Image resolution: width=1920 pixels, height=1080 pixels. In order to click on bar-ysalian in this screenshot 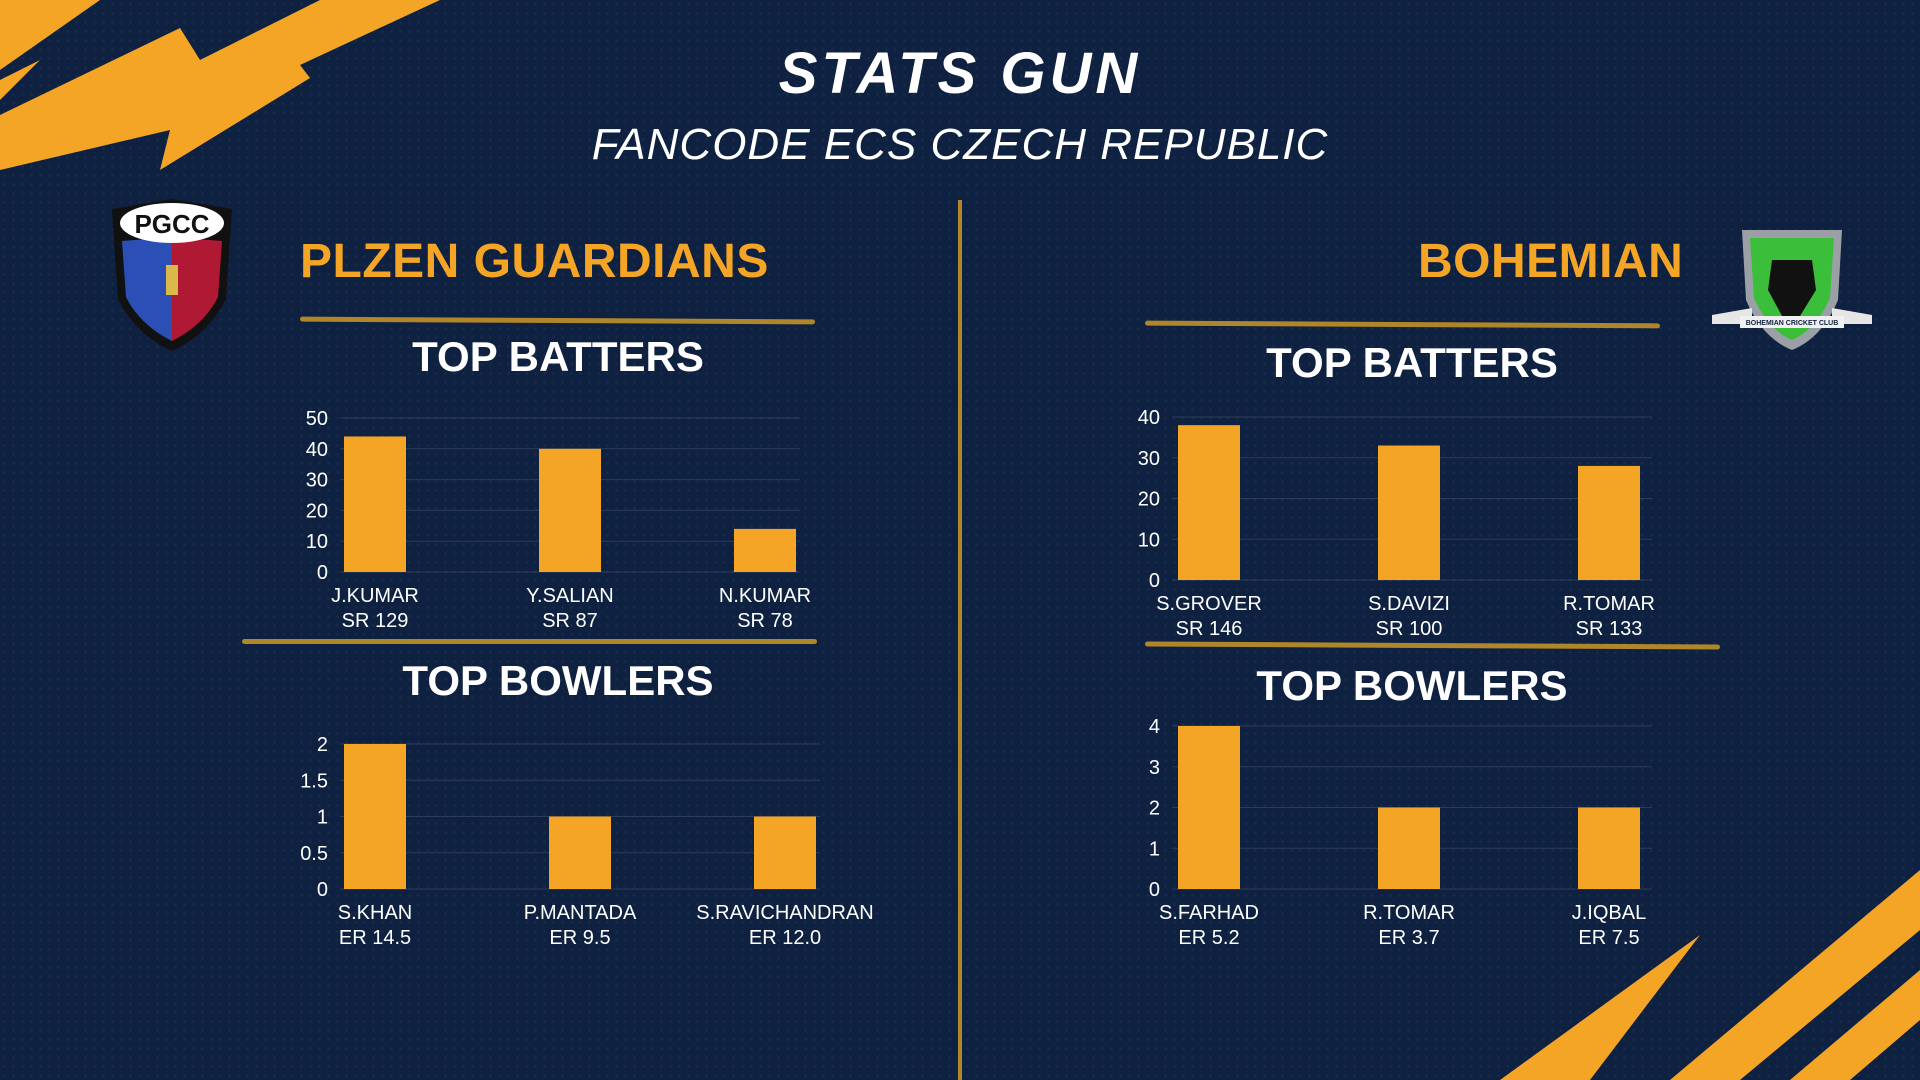, I will do `click(570, 510)`.